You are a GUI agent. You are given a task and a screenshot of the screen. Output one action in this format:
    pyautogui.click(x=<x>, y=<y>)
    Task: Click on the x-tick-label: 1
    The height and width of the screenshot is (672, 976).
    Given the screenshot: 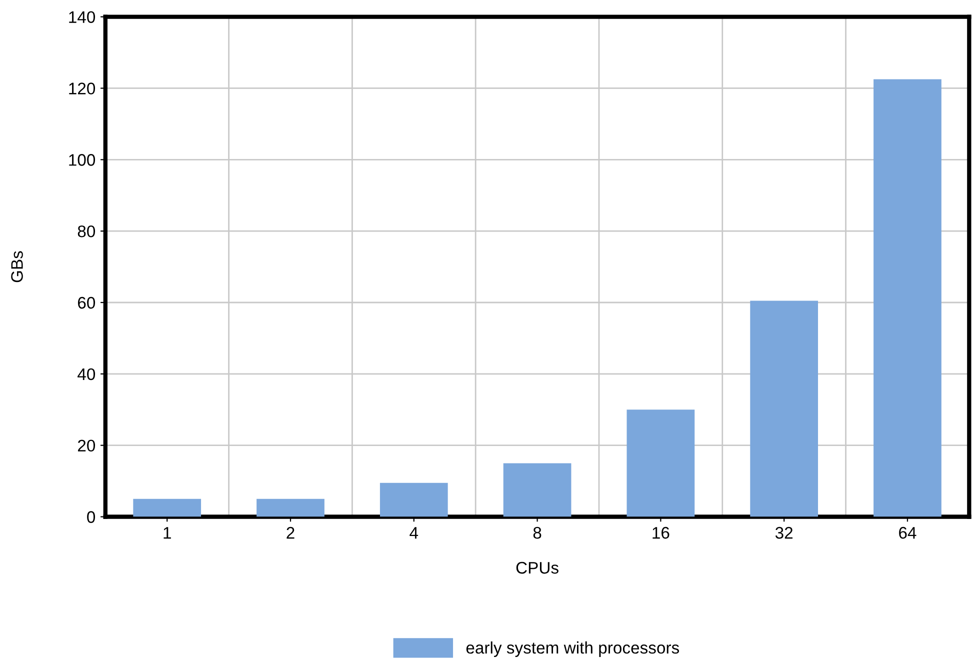 What is the action you would take?
    pyautogui.click(x=167, y=533)
    